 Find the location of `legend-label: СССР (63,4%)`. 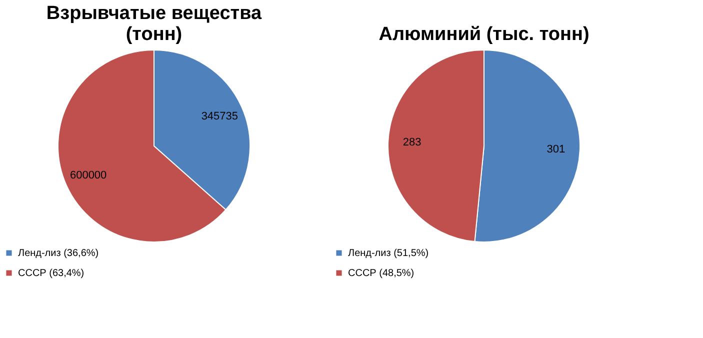

legend-label: СССР (63,4%) is located at coordinates (51, 273).